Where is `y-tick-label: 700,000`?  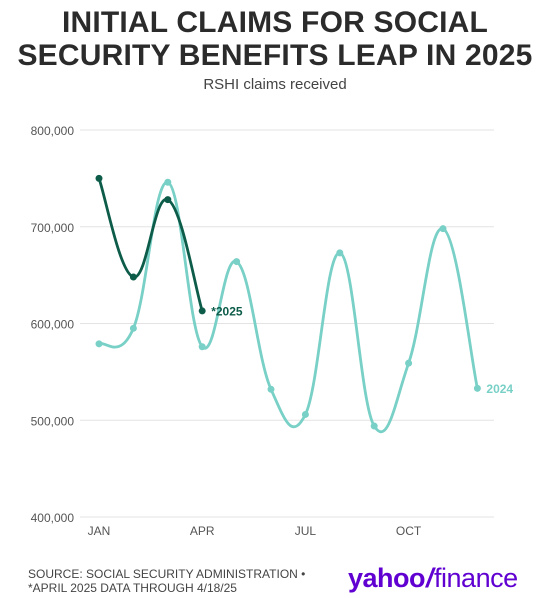
y-tick-label: 700,000 is located at coordinates (53, 228).